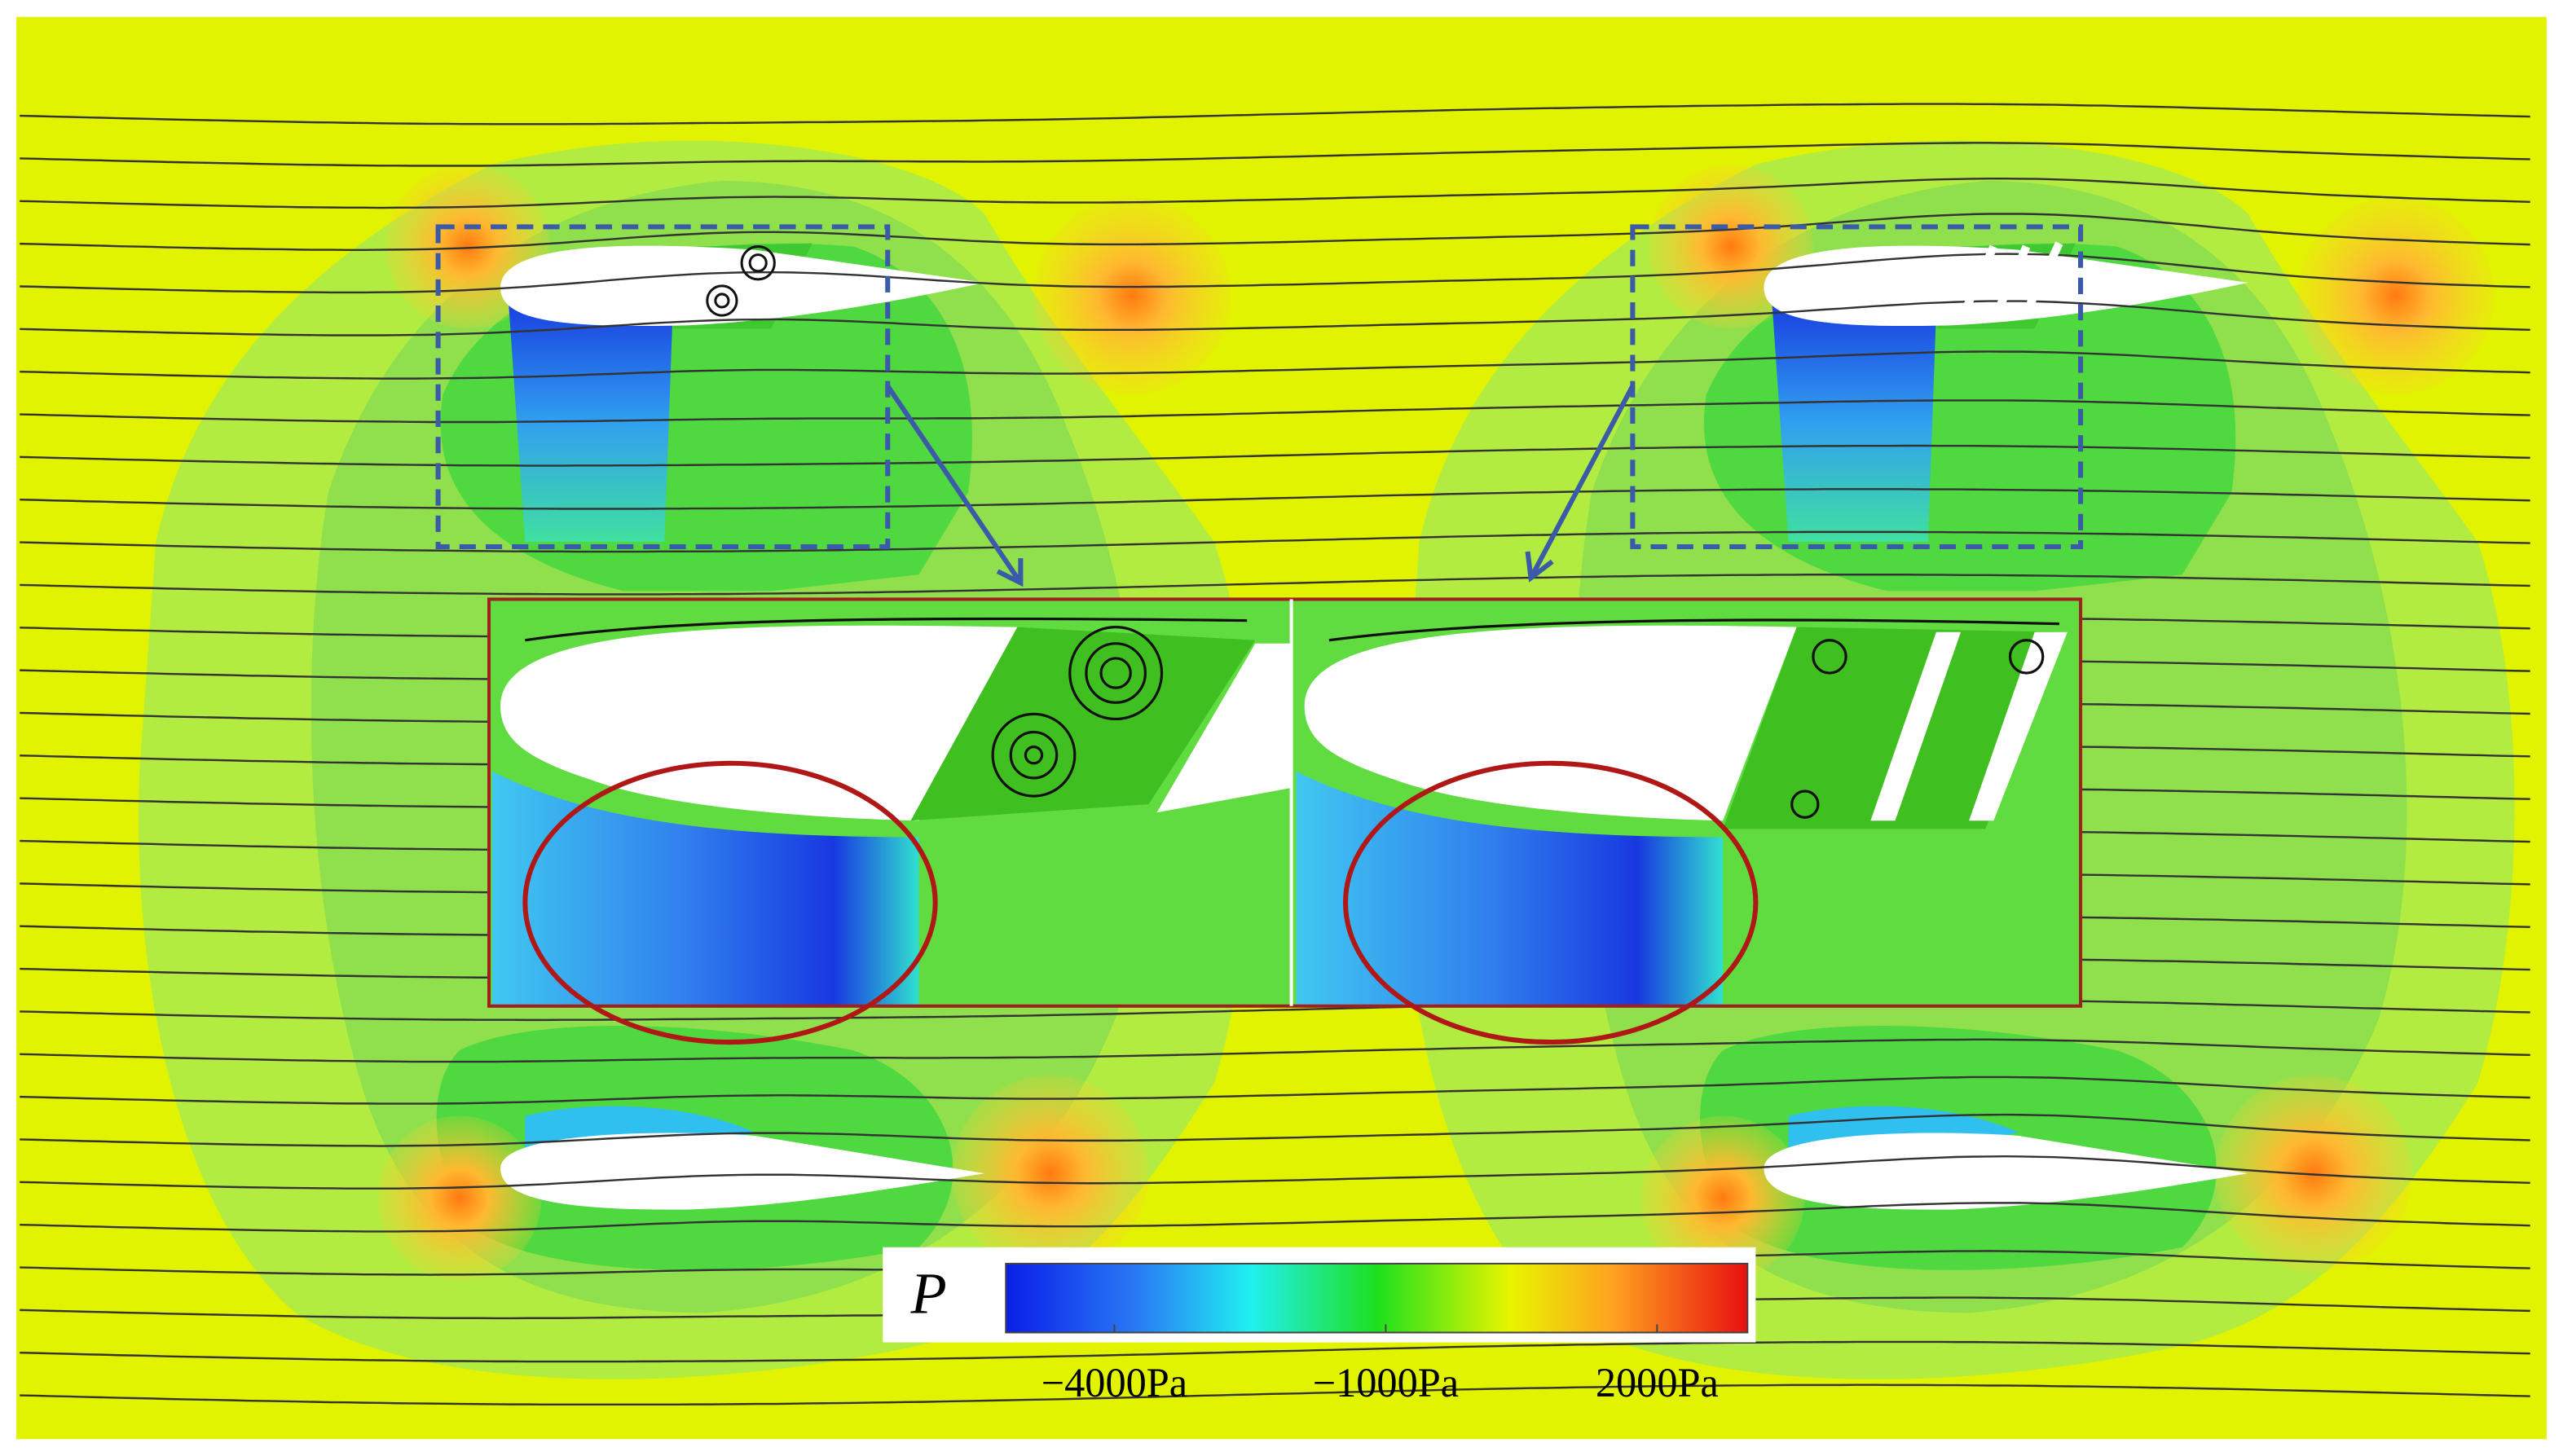  Describe the element at coordinates (1385, 282) in the screenshot. I see `vortices` at that location.